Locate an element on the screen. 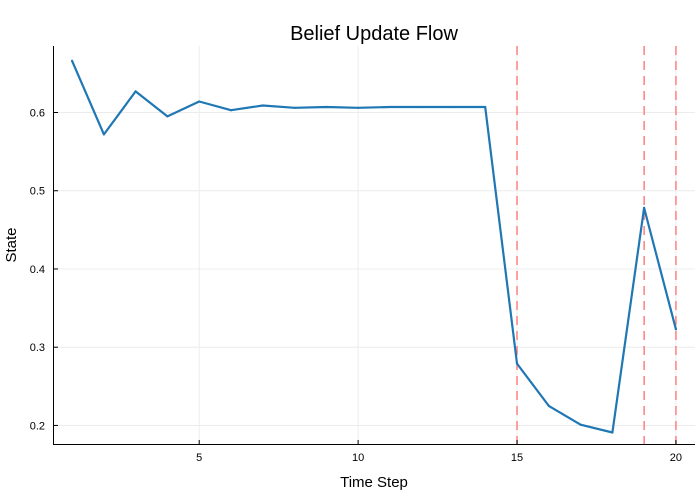 This screenshot has height=500, width=700. y-axis-label: State is located at coordinates (11, 244).